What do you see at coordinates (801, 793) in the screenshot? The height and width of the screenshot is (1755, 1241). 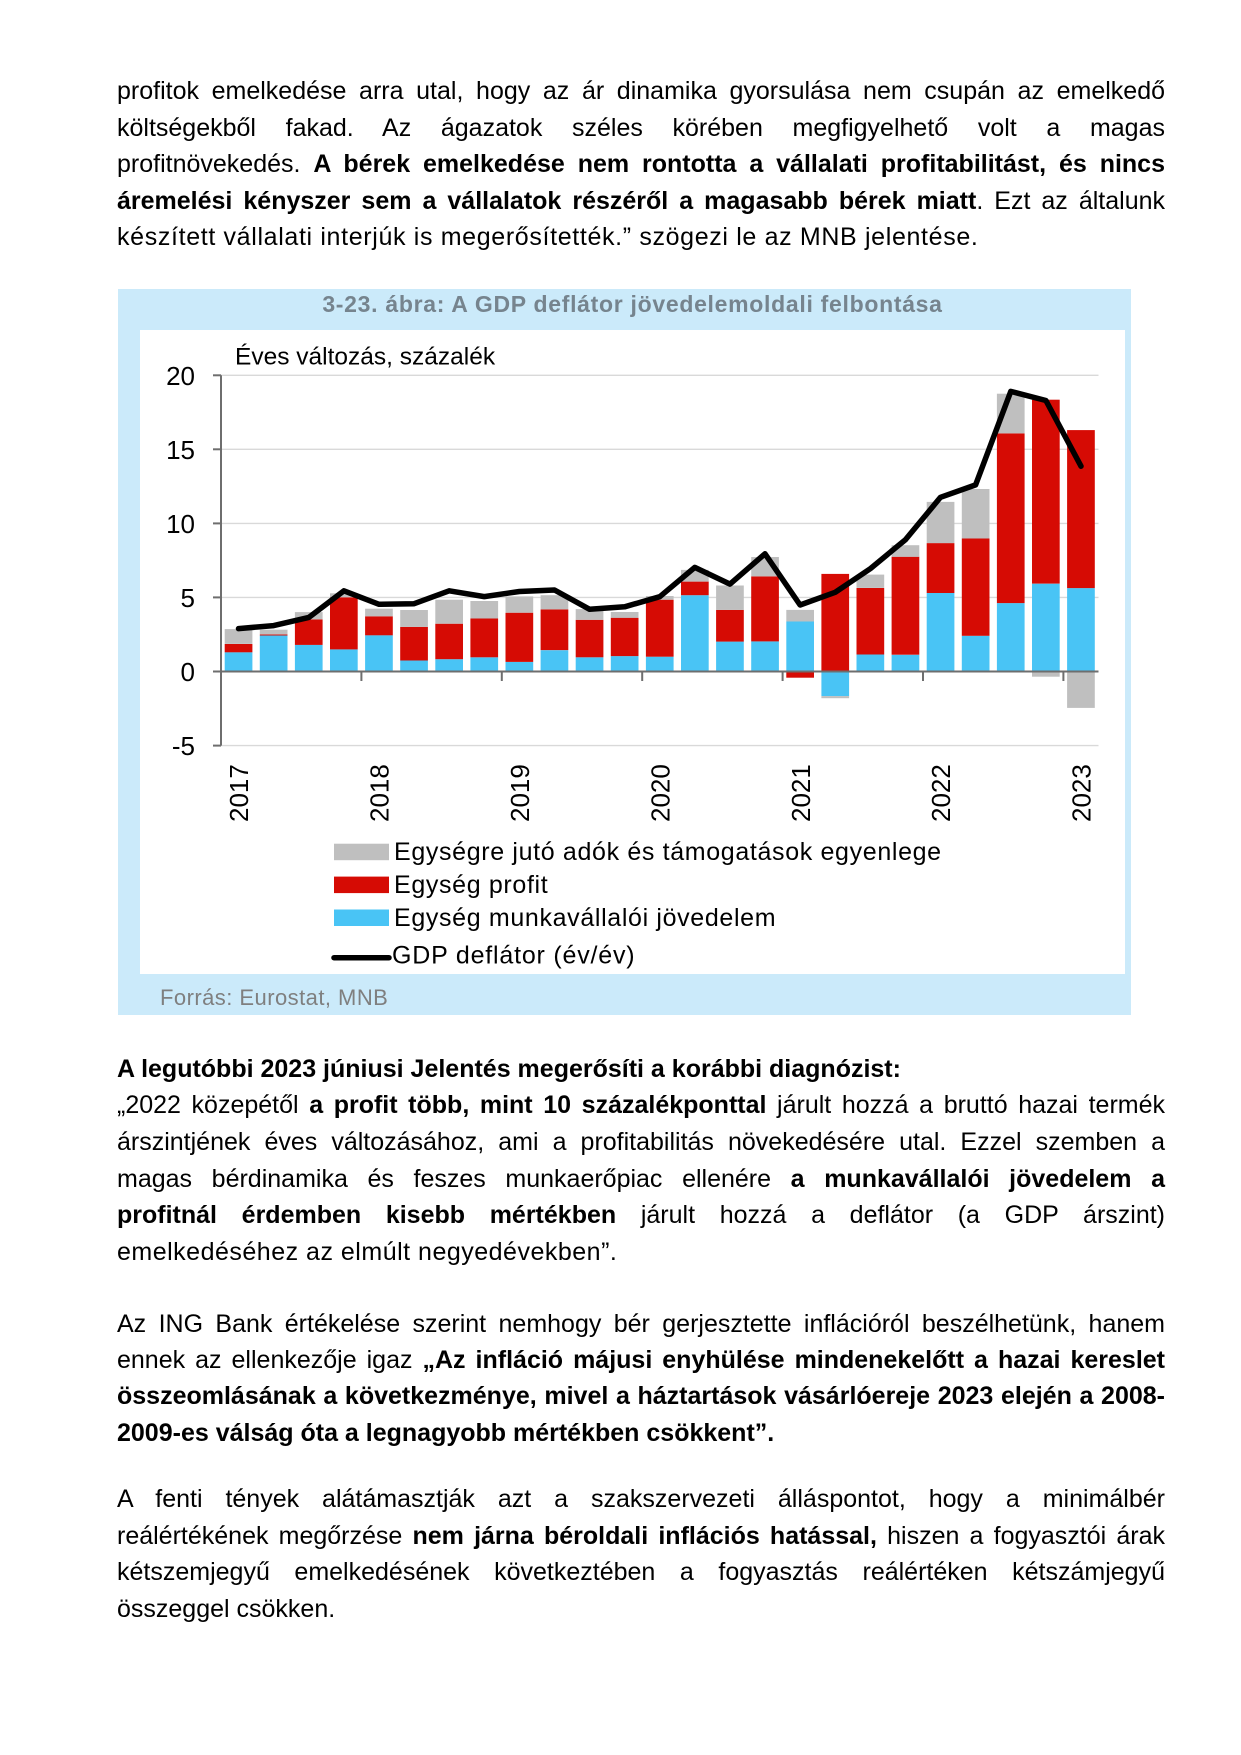 I see `svg-text: 2021` at bounding box center [801, 793].